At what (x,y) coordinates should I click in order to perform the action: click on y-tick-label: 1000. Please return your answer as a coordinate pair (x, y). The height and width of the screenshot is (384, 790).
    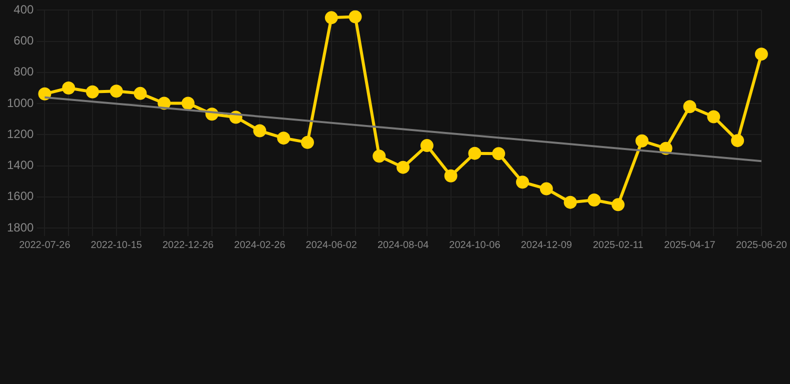
    Looking at the image, I should click on (20, 103).